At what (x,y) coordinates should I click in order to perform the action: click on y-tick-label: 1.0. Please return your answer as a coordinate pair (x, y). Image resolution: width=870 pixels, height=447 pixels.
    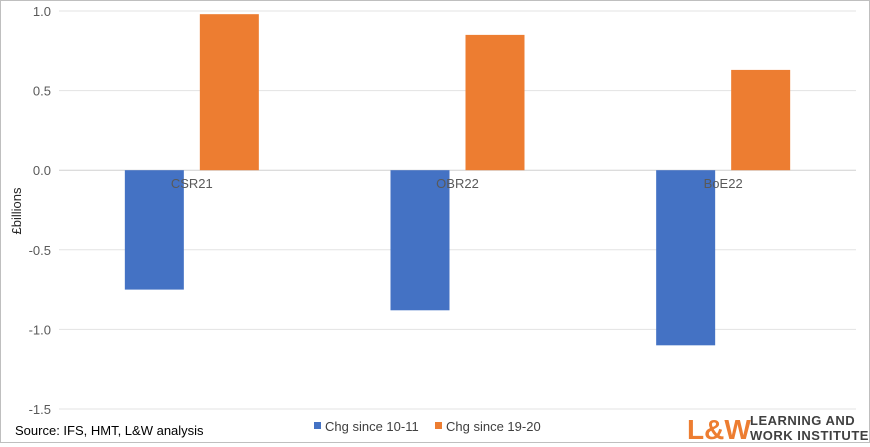
    Looking at the image, I should click on (42, 11).